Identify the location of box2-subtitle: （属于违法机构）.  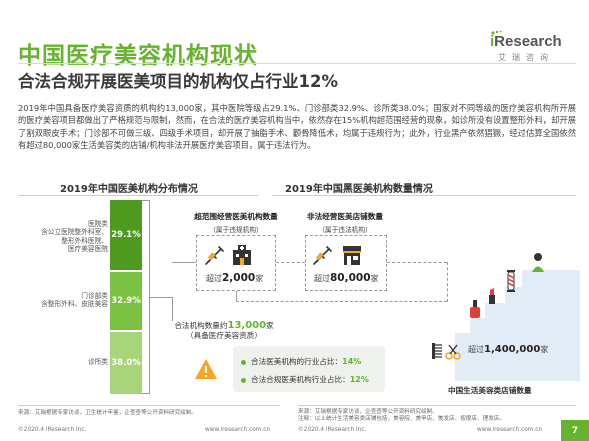
(345, 230).